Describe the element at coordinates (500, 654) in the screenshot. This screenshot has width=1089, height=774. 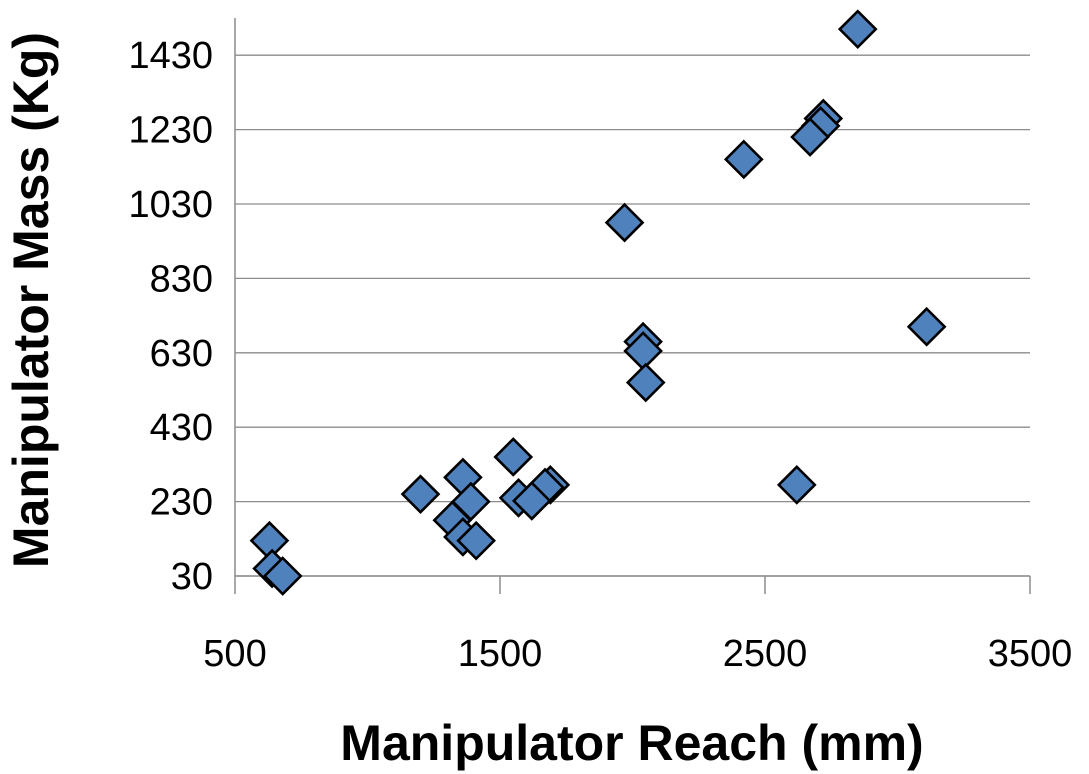
I see `x-tick-label: 1500` at that location.